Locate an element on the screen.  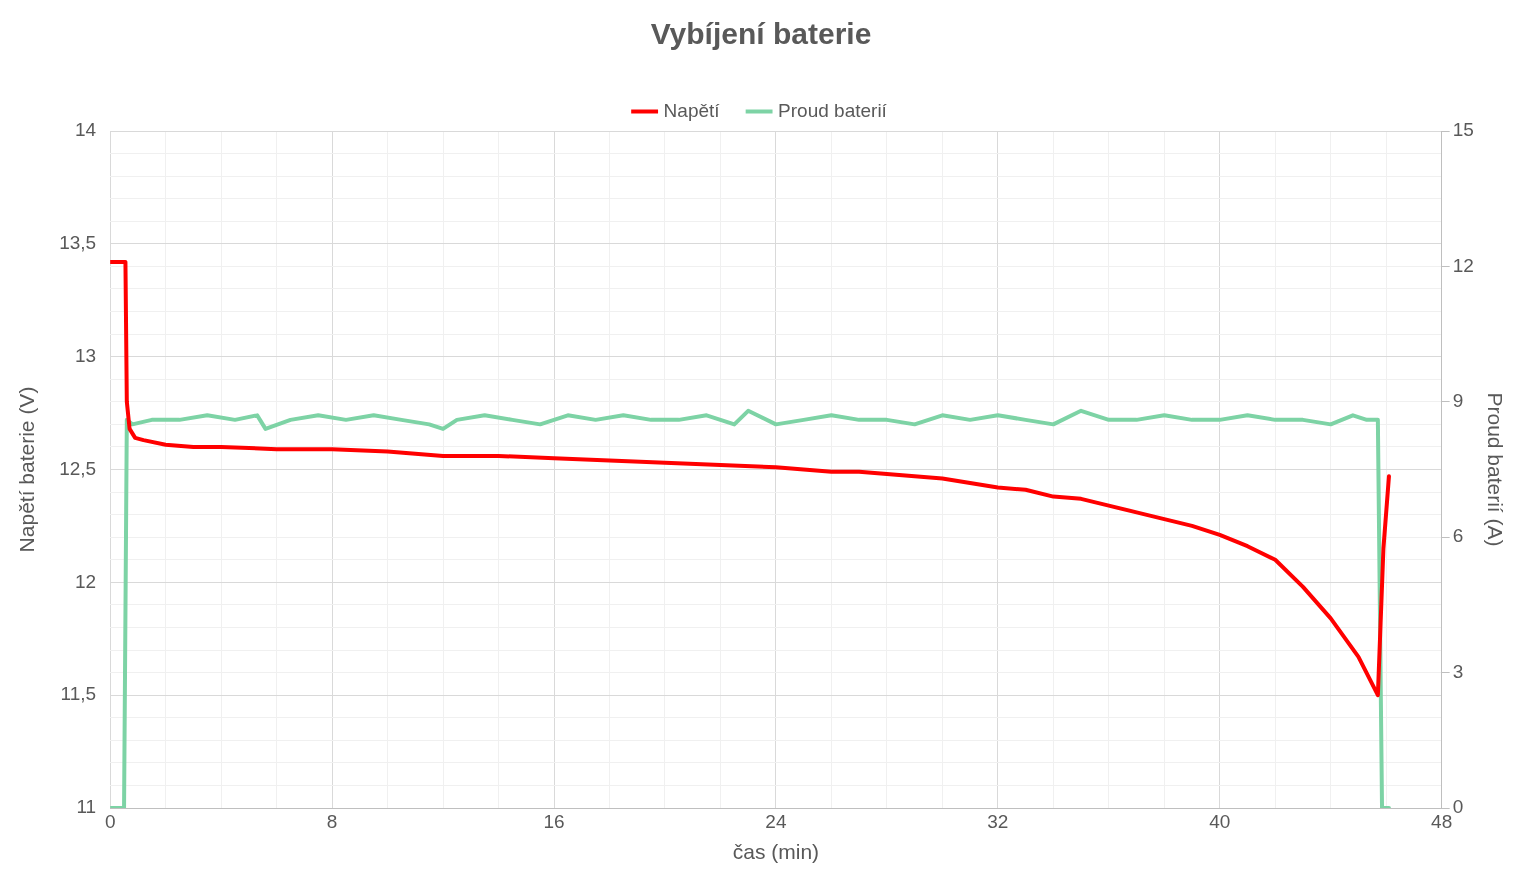
y-tick-label: 12 is located at coordinates (86, 581).